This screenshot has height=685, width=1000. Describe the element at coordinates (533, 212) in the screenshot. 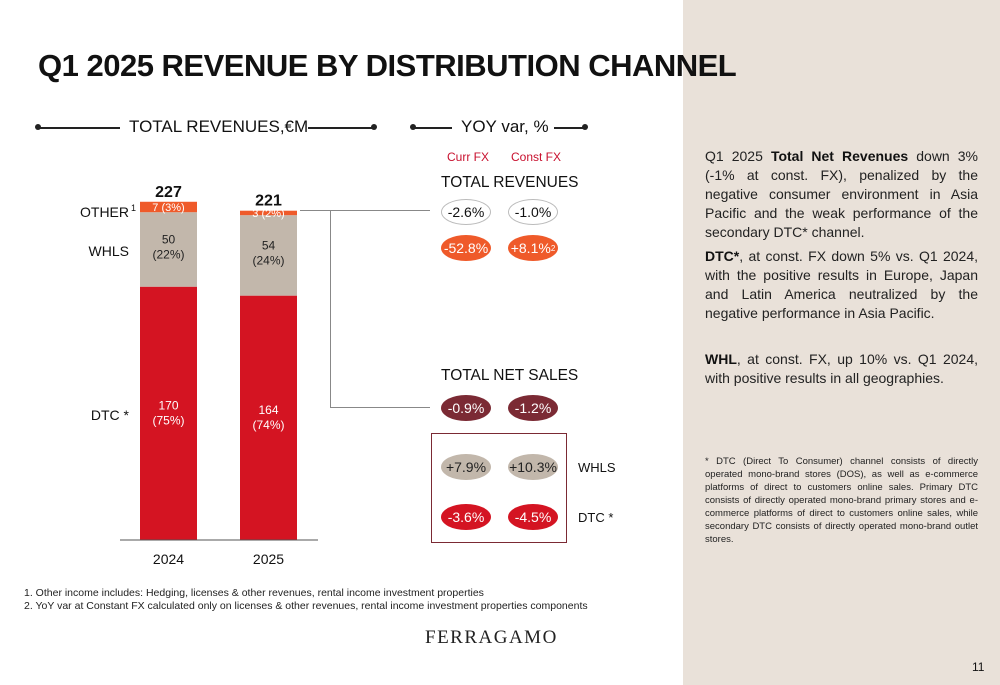

I see `total-revenues-const-fx-badge: -1.0%` at that location.